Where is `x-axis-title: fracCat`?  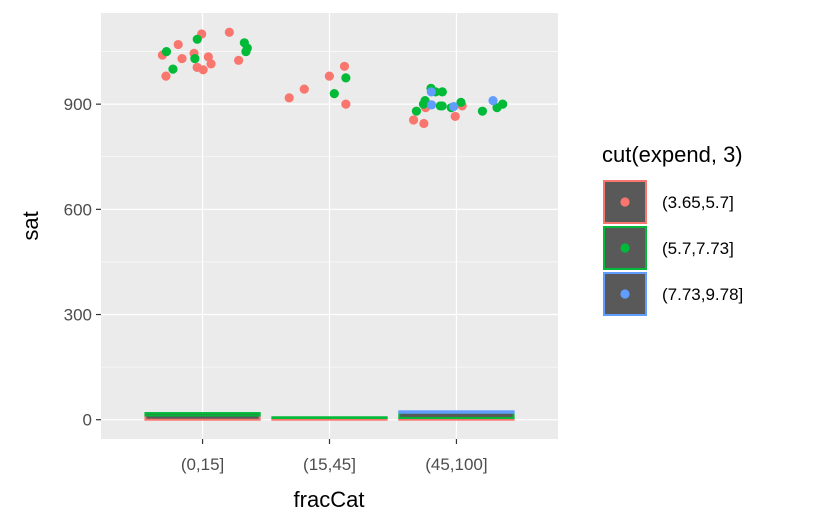 x-axis-title: fracCat is located at coordinates (329, 499).